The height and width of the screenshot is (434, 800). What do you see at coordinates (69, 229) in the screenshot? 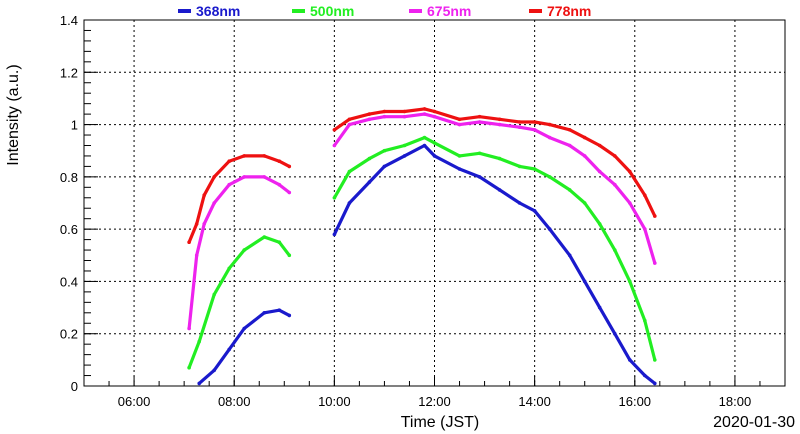
I see `y-tick-label: 0.6` at bounding box center [69, 229].